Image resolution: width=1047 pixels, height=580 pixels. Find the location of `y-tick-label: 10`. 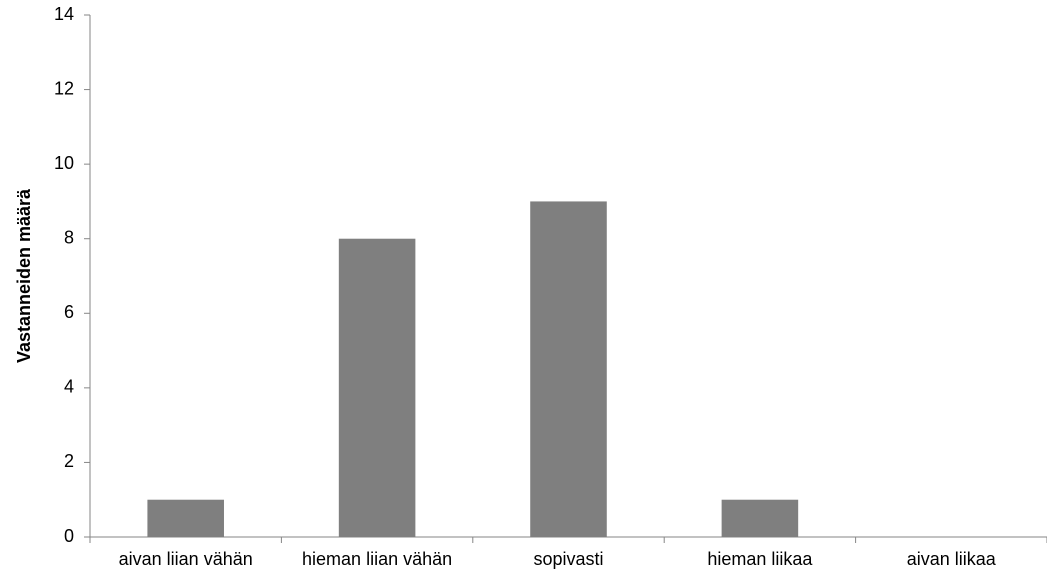

y-tick-label: 10 is located at coordinates (64, 163).